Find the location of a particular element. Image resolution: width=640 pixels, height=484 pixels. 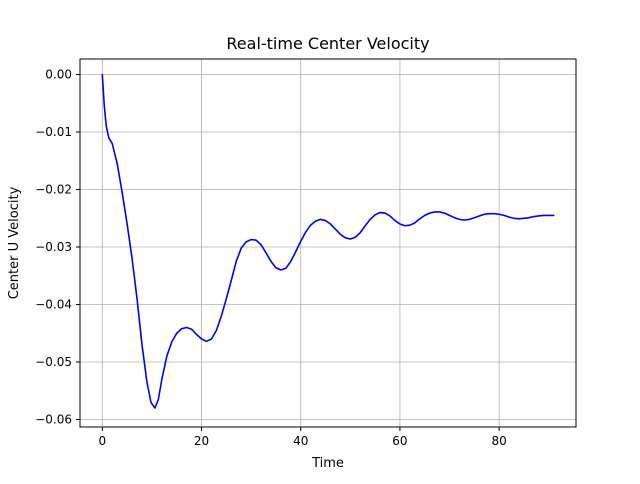

x-axis-label: Time is located at coordinates (327, 463).